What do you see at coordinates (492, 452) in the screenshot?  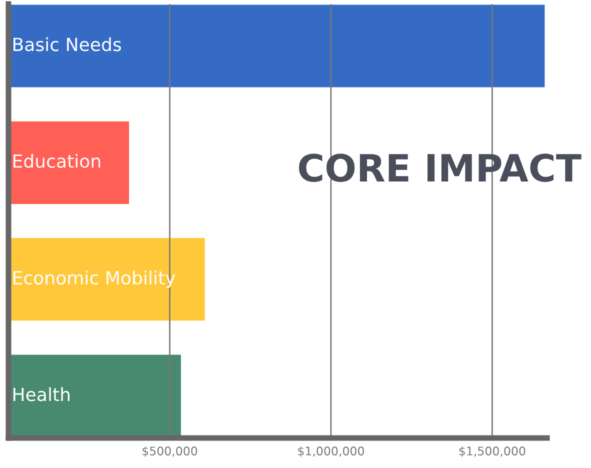 I see `x-tick-label: $1,500,000` at bounding box center [492, 452].